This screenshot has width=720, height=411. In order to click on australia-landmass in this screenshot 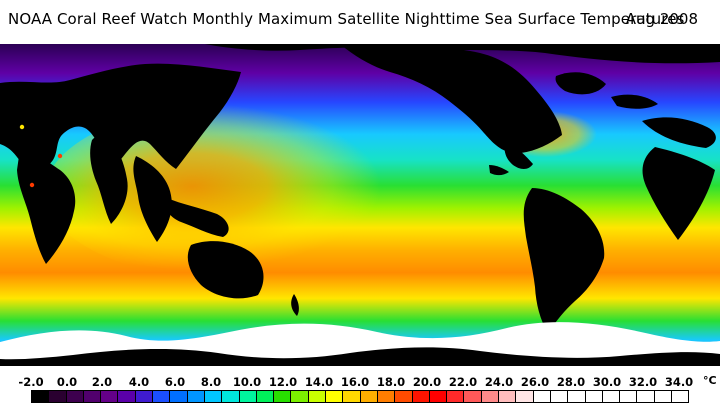, I will do `click(225, 270)`.